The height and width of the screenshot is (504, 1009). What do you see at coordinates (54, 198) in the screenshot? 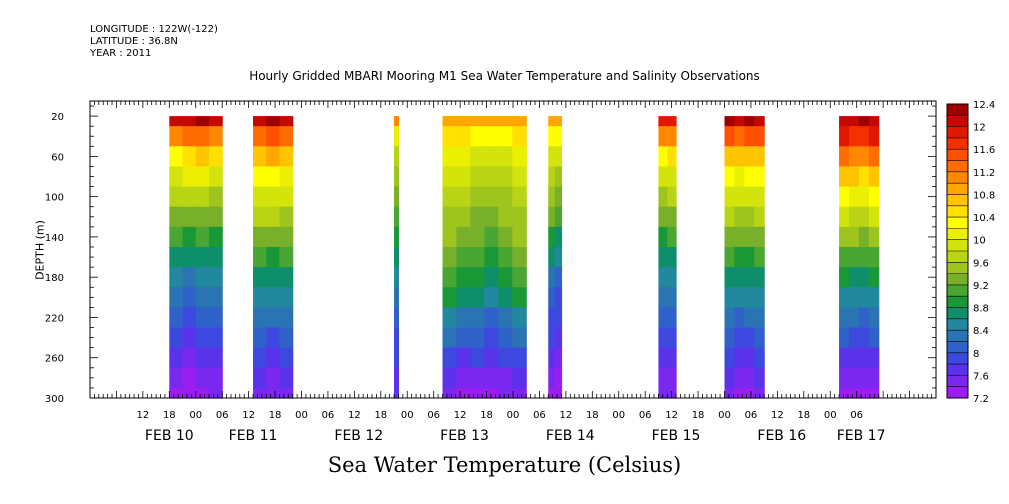
I see `y-tick-label: 100` at bounding box center [54, 198].